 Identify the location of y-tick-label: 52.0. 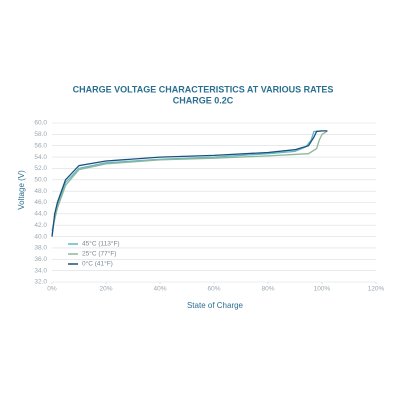
(40, 168).